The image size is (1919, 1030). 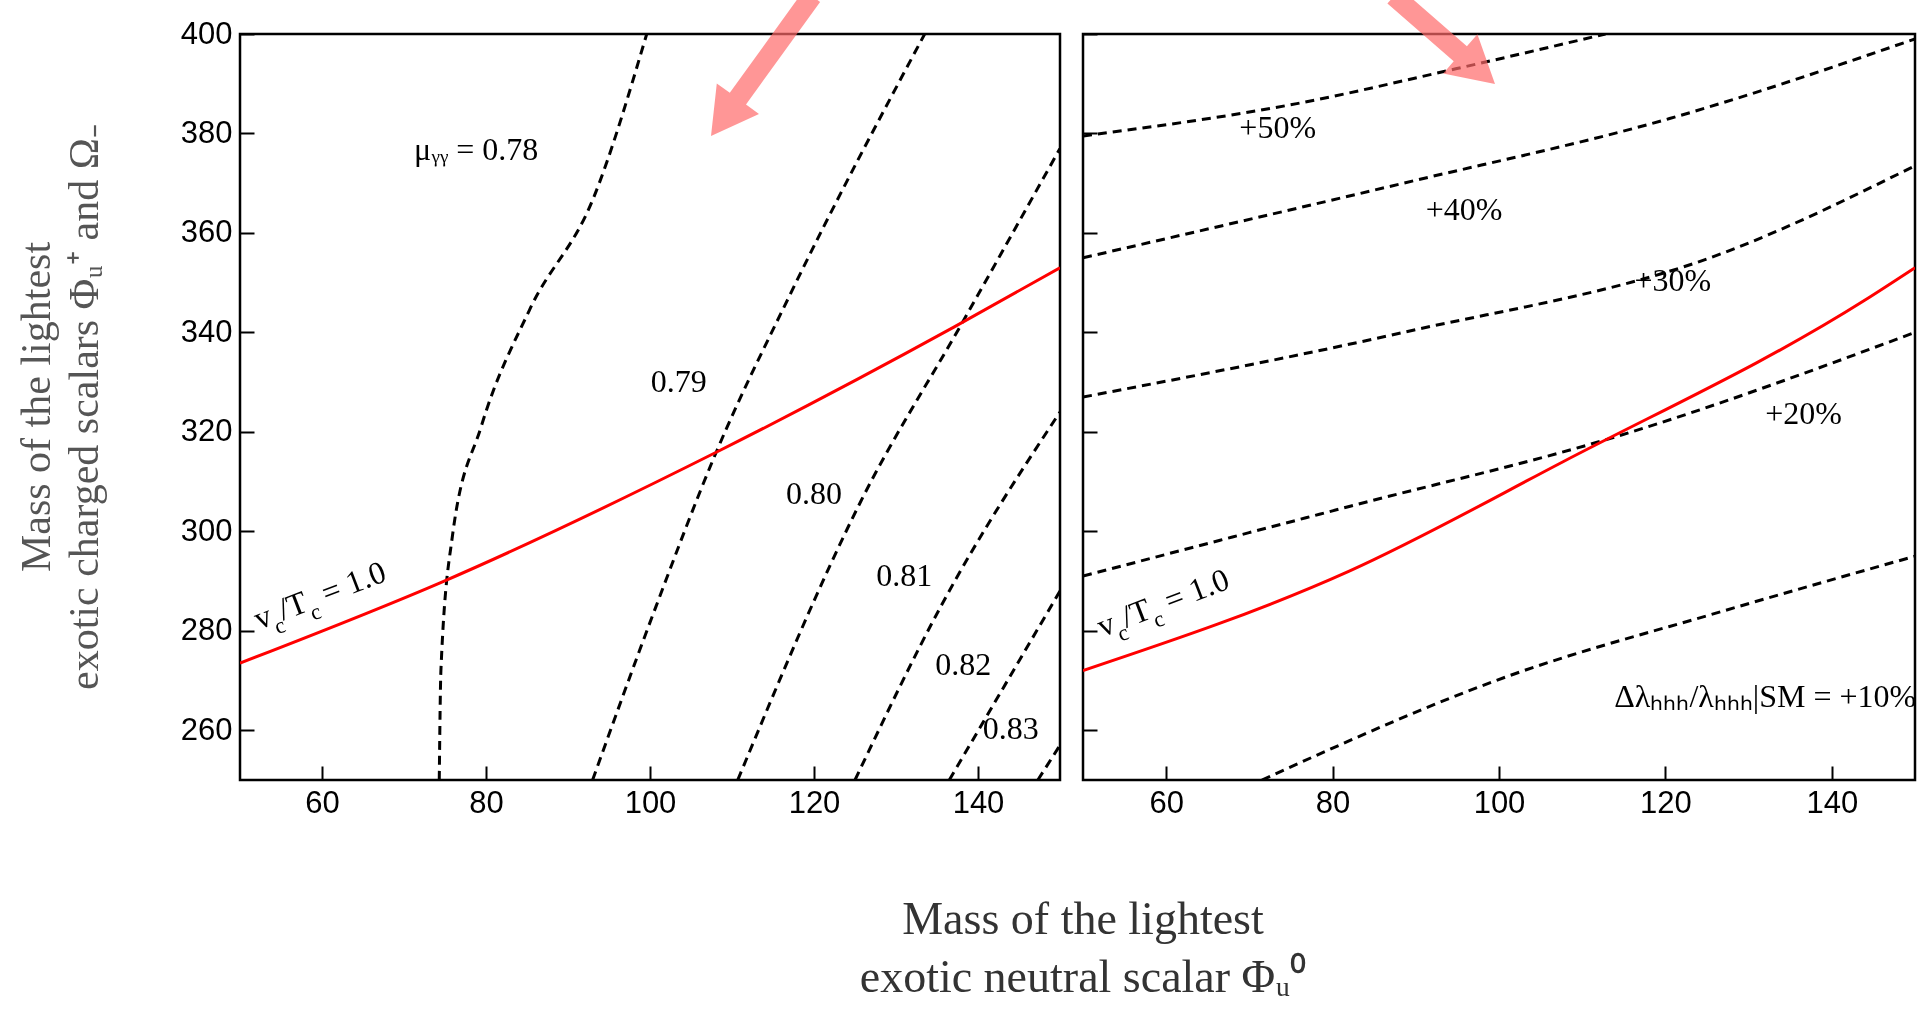 I want to click on annotation: 0.82, so click(x=963, y=664).